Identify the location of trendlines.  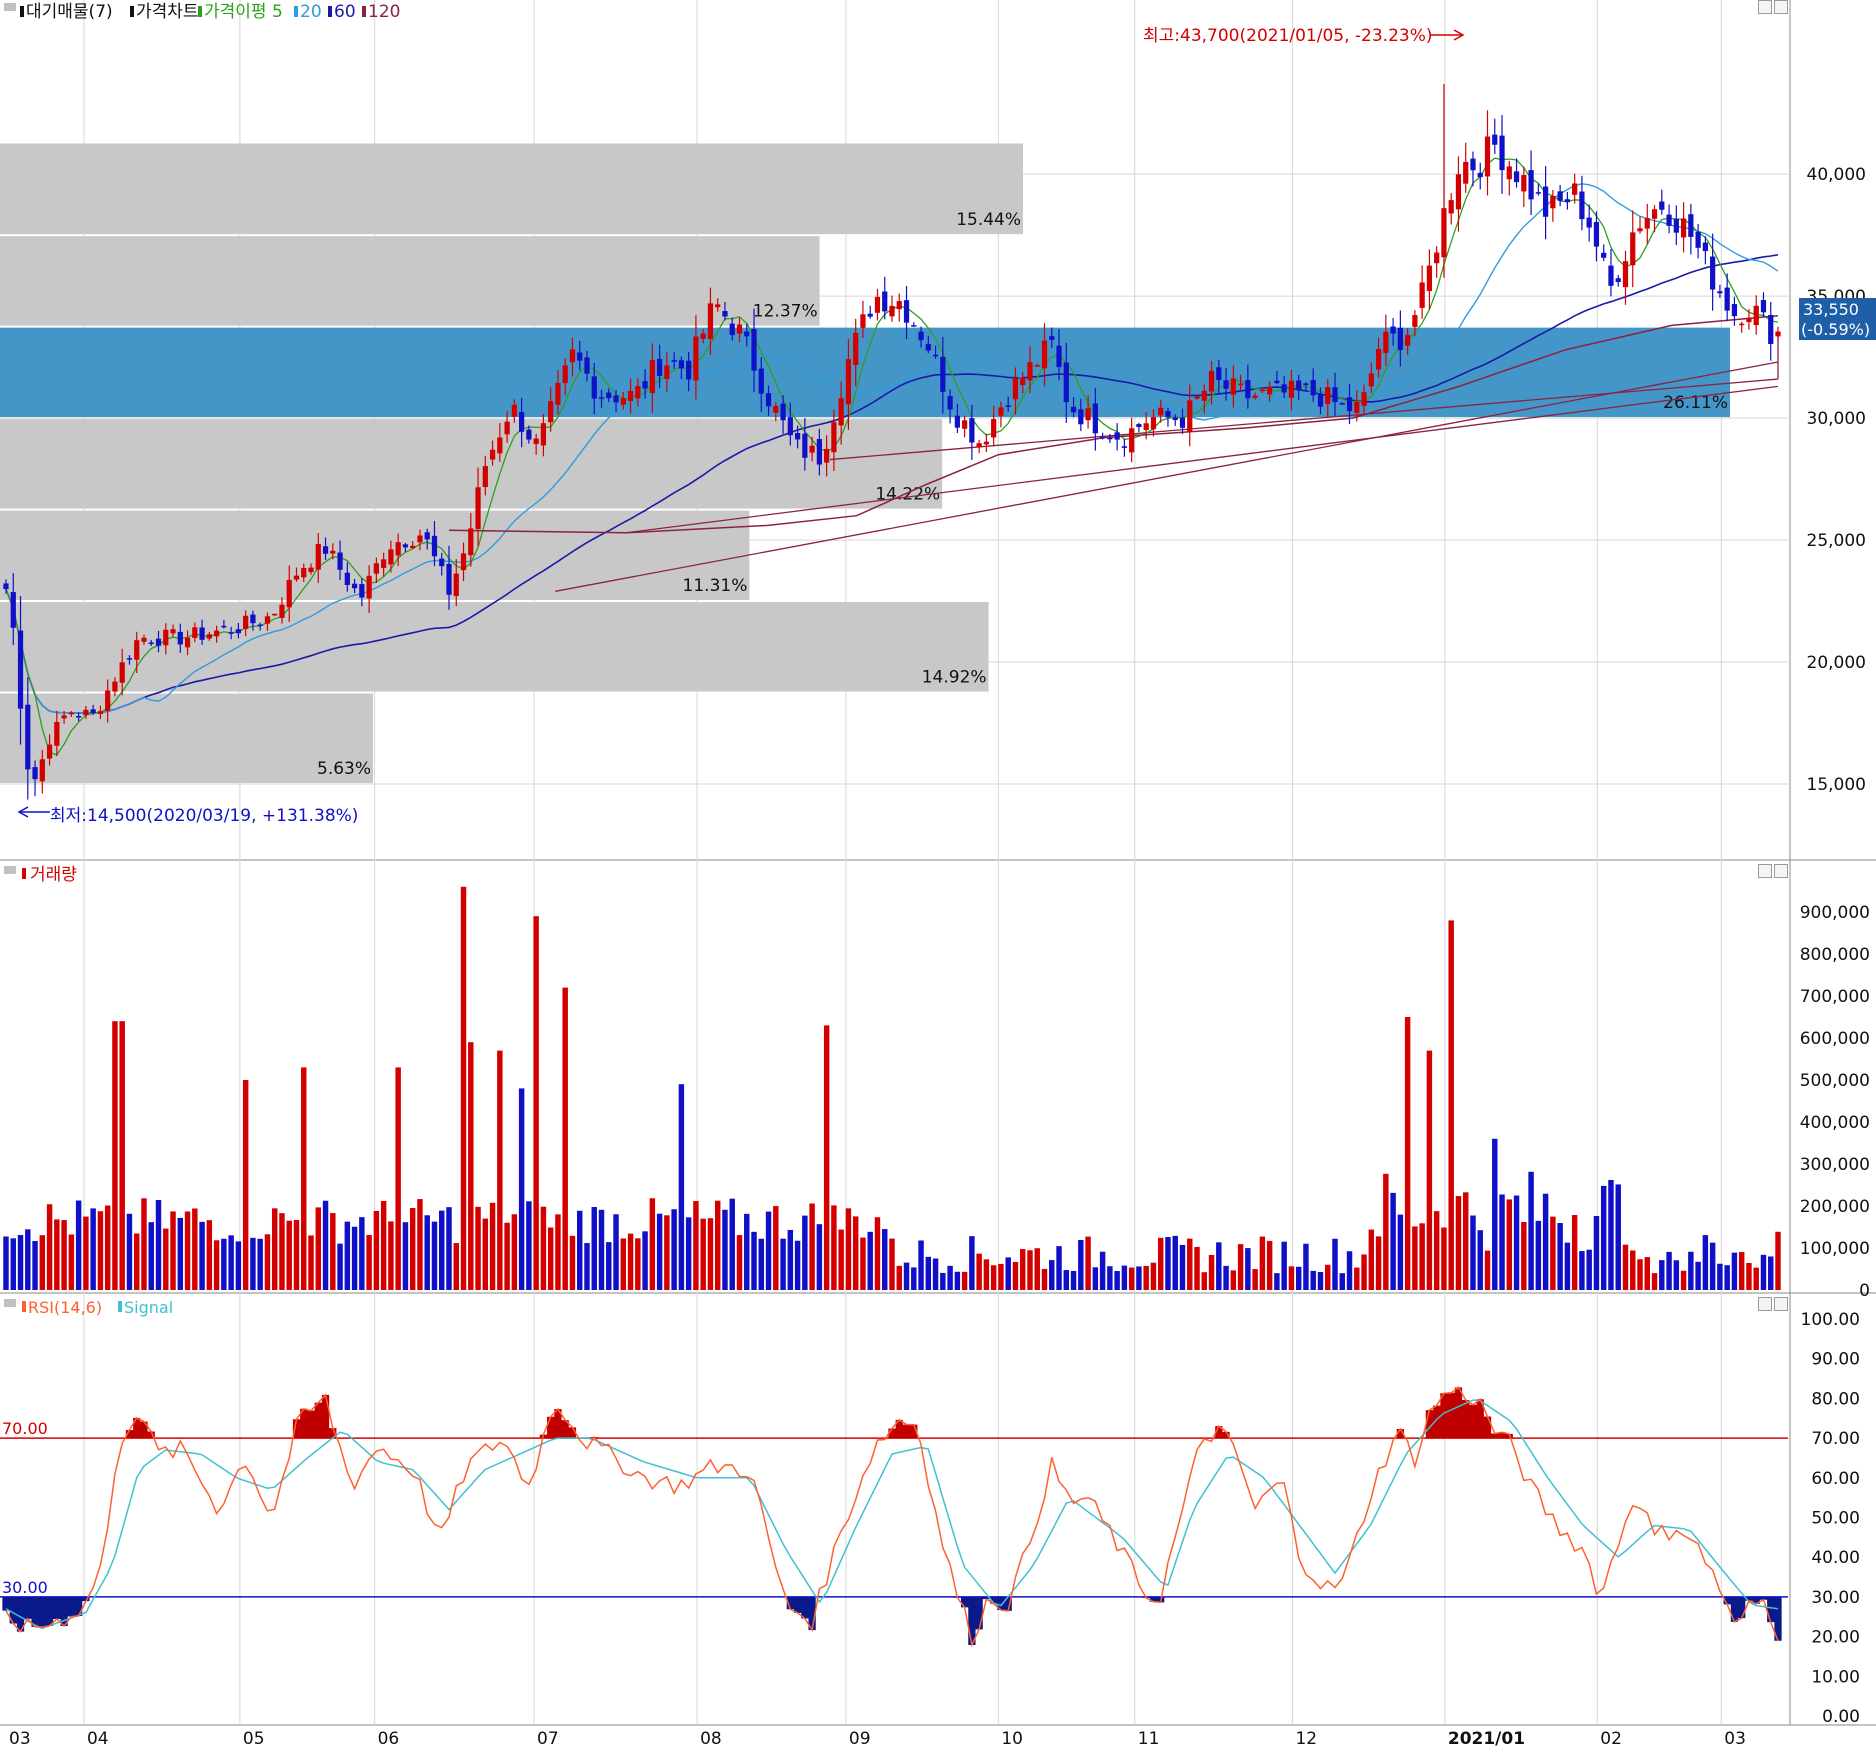
(1167, 461).